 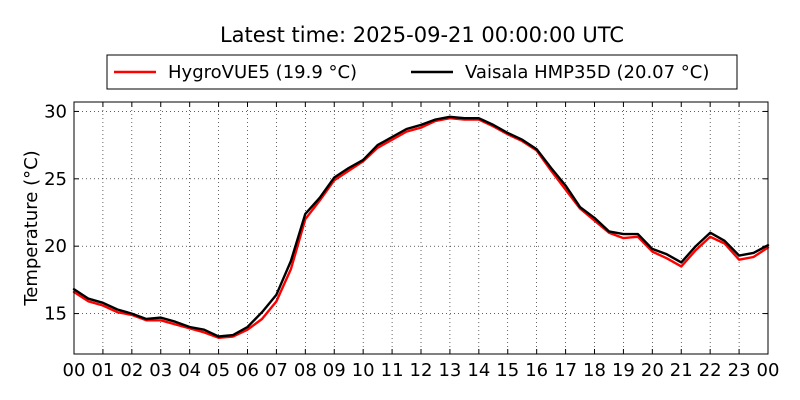 I want to click on x-tick-label: 16, so click(x=536, y=370).